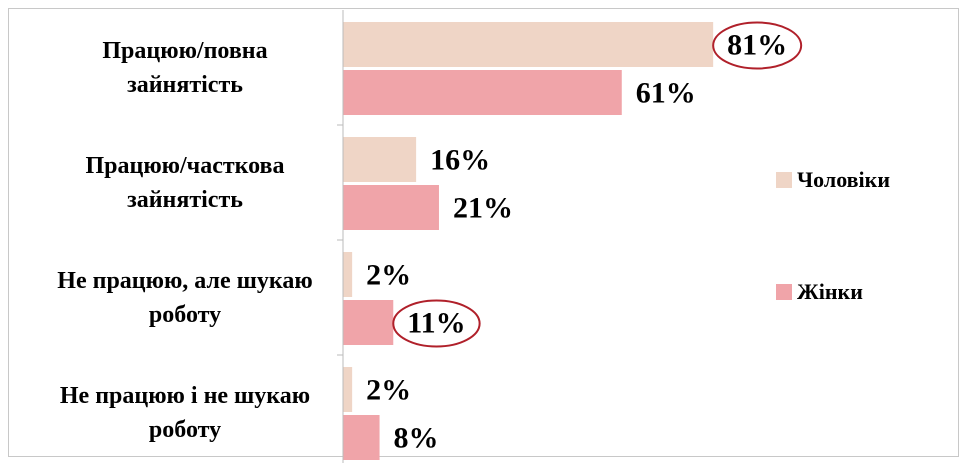  What do you see at coordinates (416, 437) in the screenshot?
I see `value-label: 8%` at bounding box center [416, 437].